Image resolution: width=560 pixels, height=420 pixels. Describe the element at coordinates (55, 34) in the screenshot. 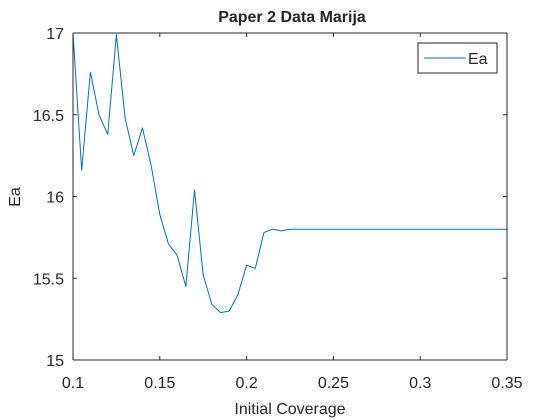

I see `y-tick-label: 17` at that location.